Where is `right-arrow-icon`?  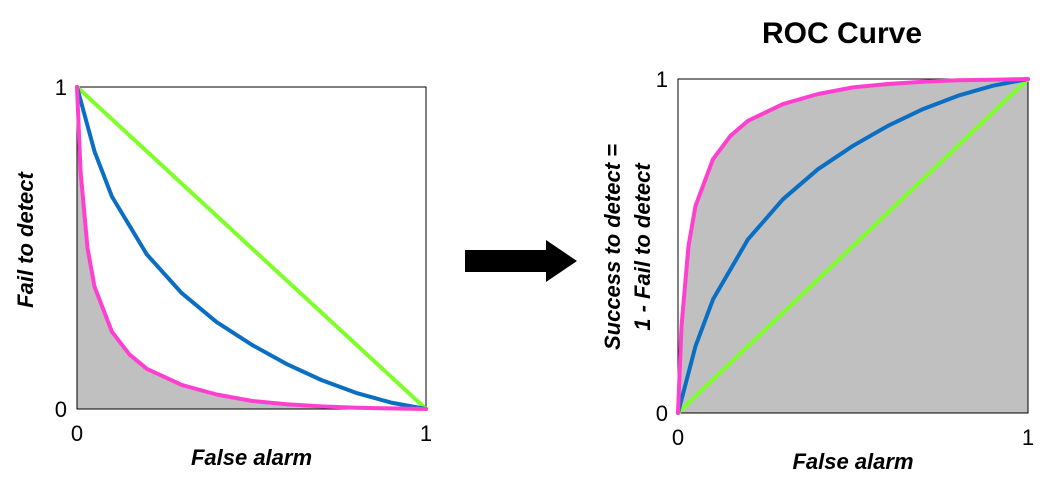 right-arrow-icon is located at coordinates (521, 261).